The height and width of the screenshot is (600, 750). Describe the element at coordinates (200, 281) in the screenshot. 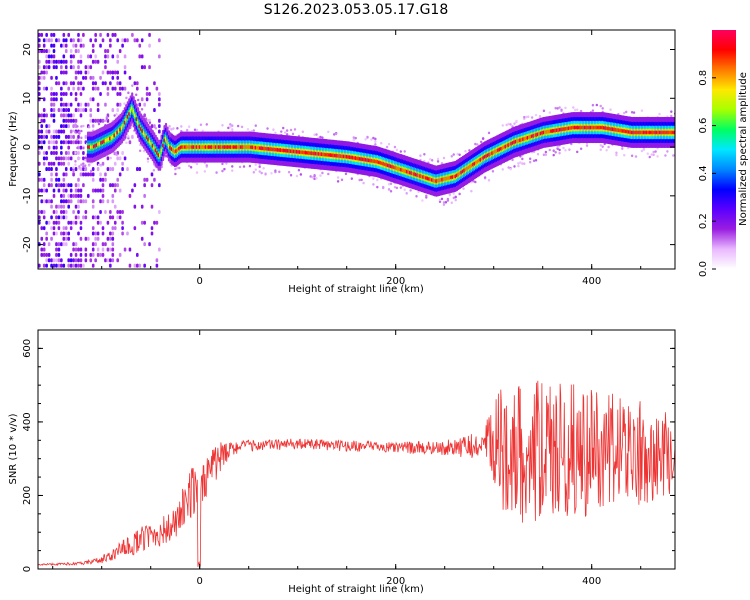

I see `x-tick-label: 0` at that location.